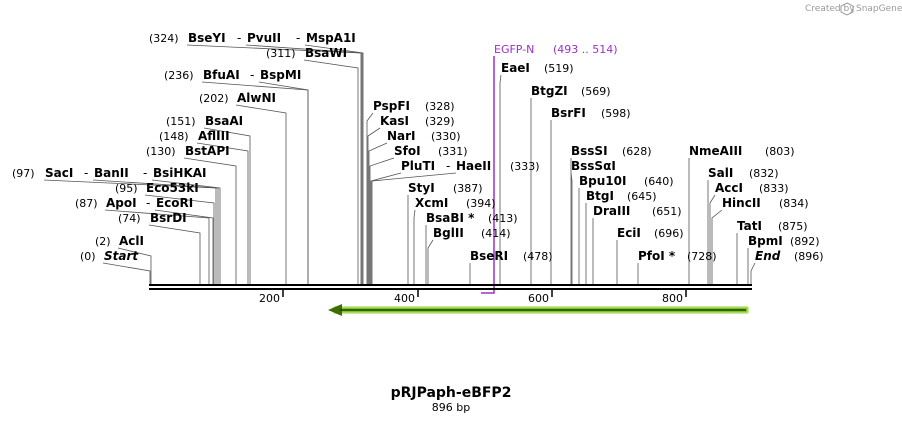  Describe the element at coordinates (611, 211) in the screenshot. I see `enzyme-draiii: DraIII` at that location.